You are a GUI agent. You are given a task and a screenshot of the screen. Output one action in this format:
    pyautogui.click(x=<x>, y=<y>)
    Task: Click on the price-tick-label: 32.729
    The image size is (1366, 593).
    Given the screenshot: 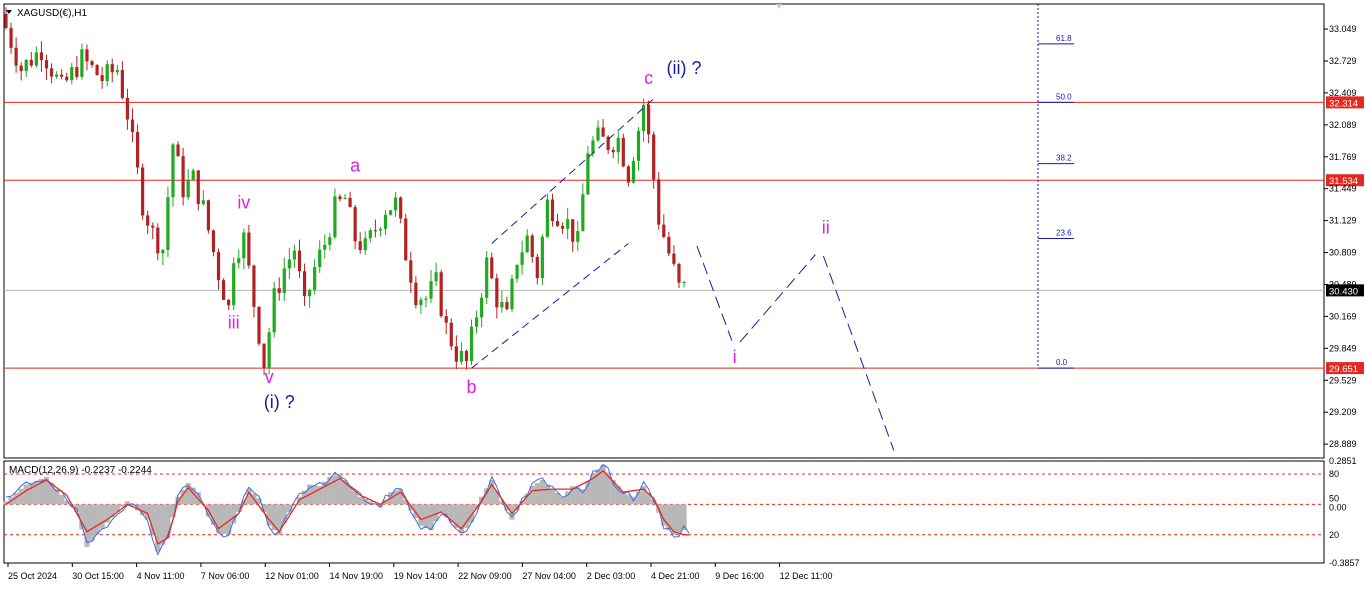 What is the action you would take?
    pyautogui.click(x=1343, y=61)
    